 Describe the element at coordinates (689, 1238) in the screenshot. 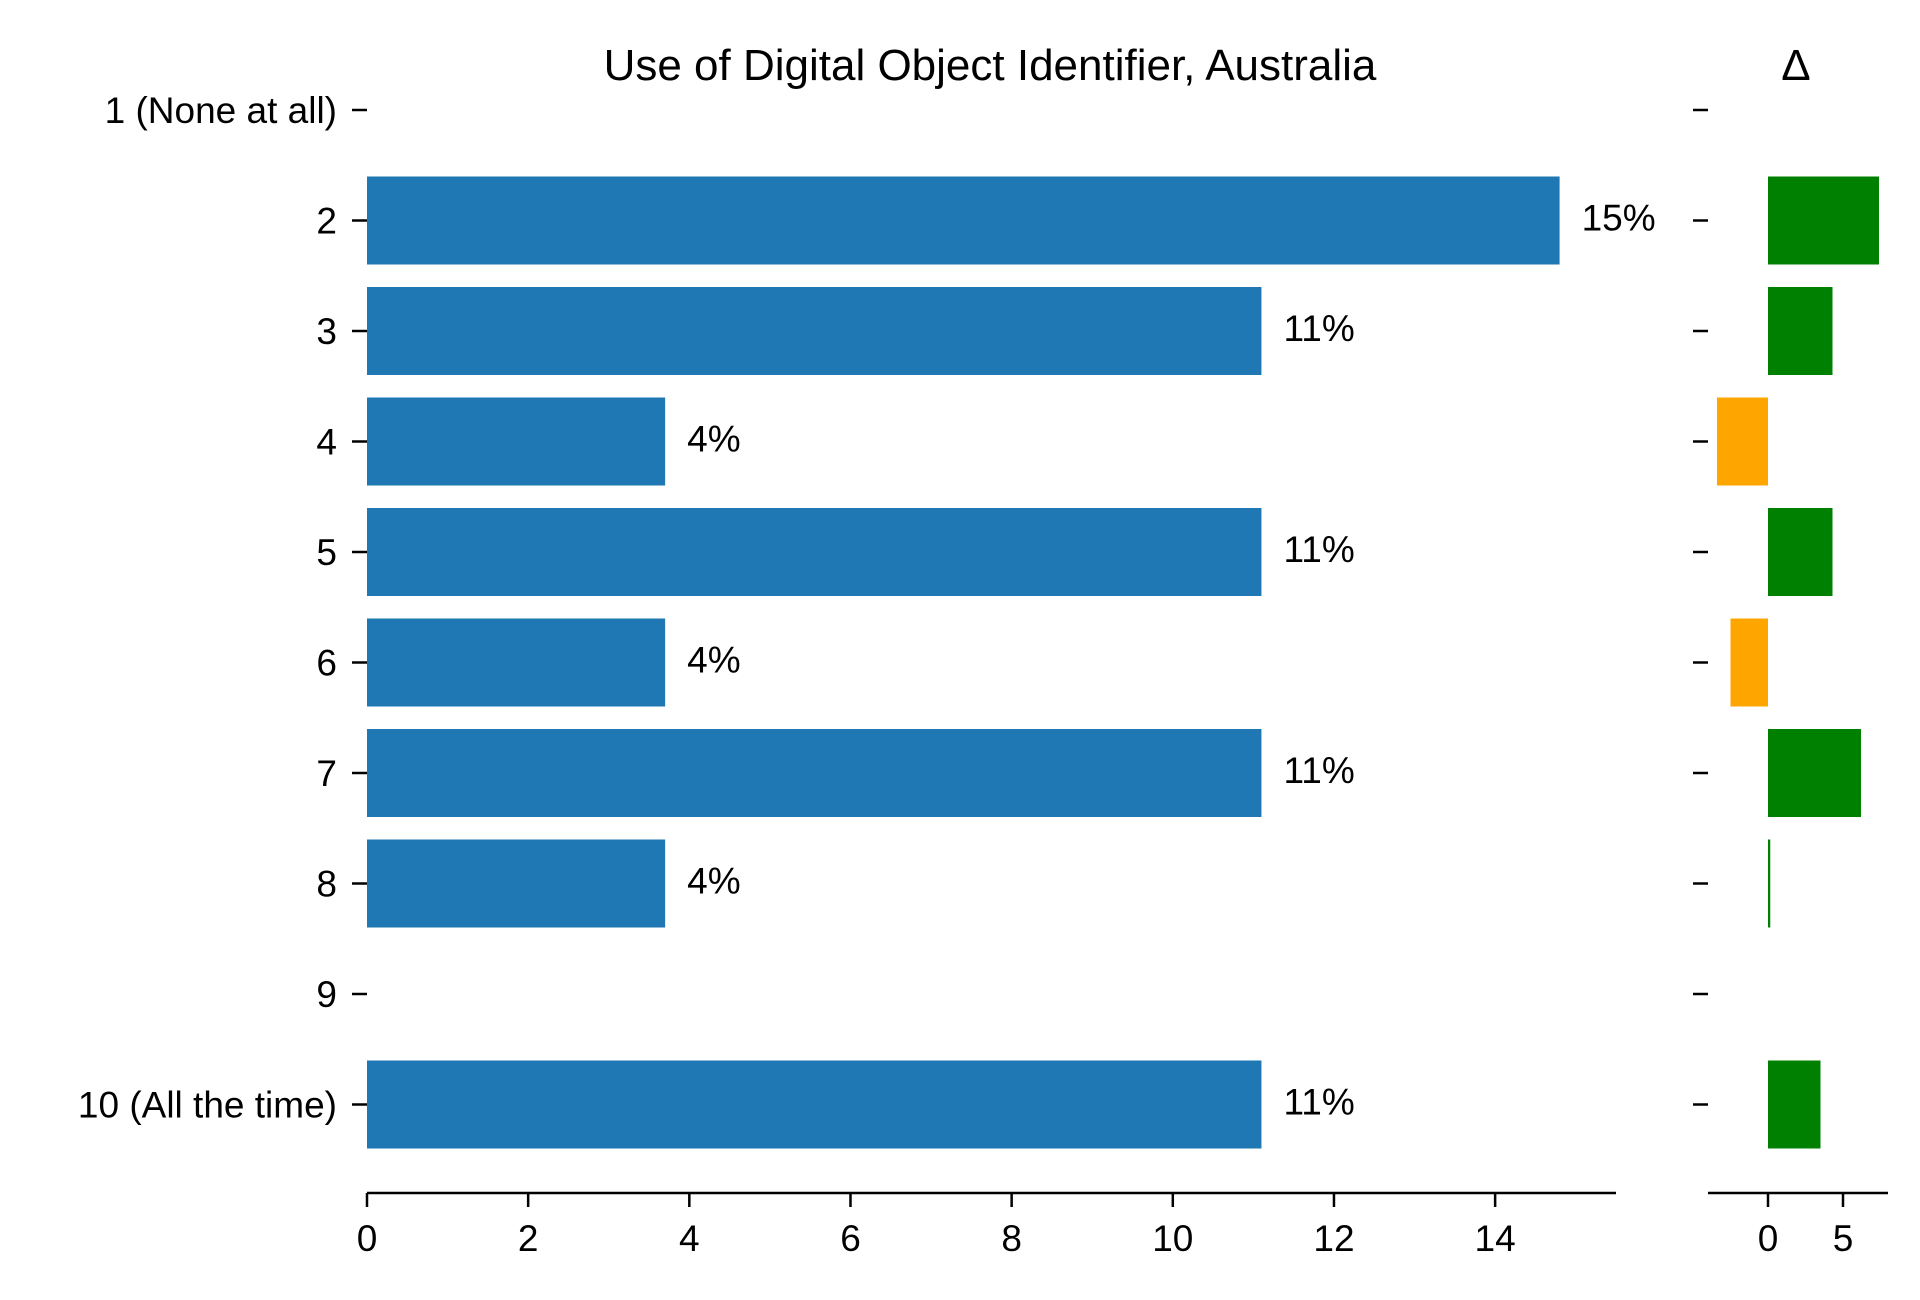

I see `x-tick-label: 4` at that location.